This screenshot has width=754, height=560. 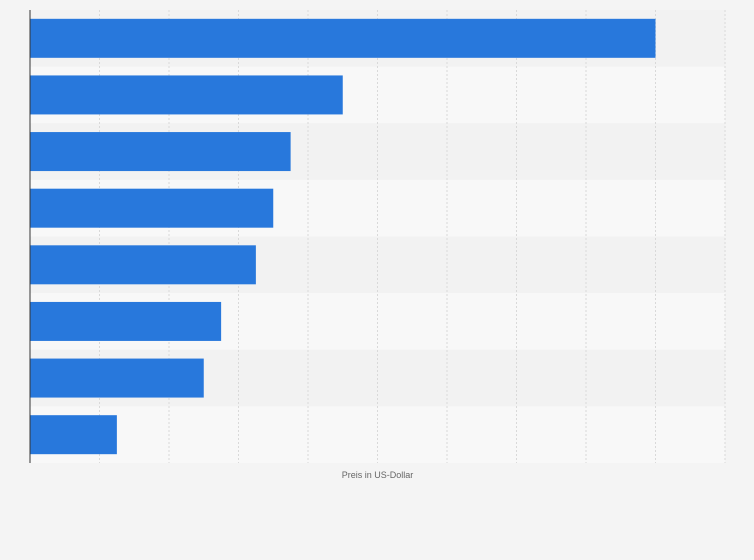 I want to click on x-axis-label: Preis in US-Dollar, so click(x=378, y=475).